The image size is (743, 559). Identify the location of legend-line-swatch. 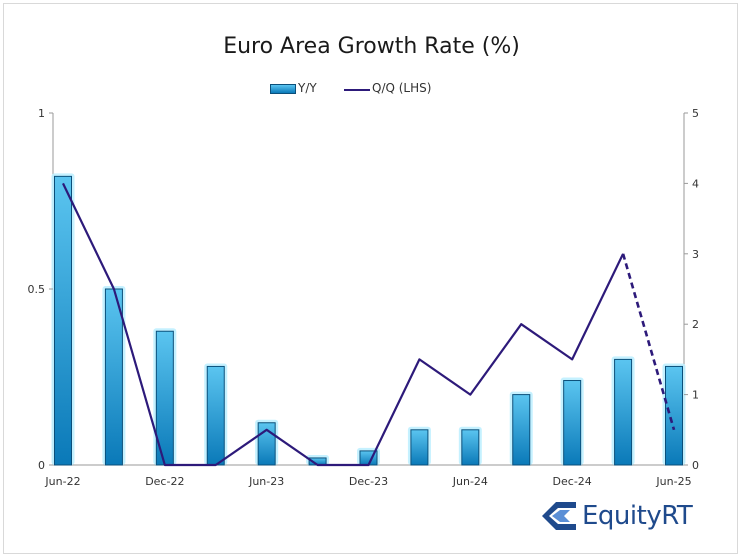
(357, 90).